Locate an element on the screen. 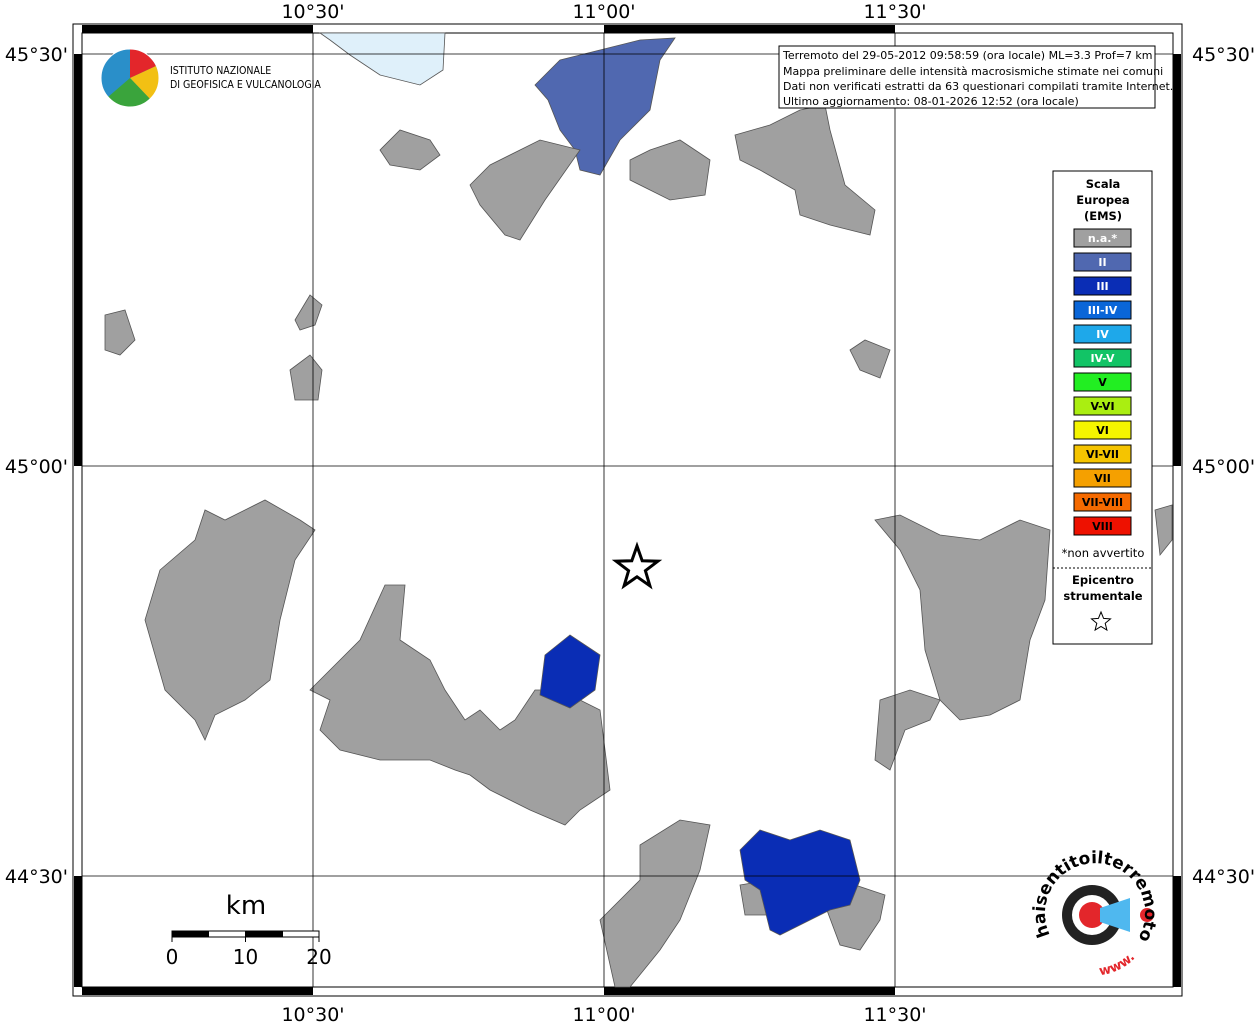  legend-label: IV-V is located at coordinates (1102, 358).